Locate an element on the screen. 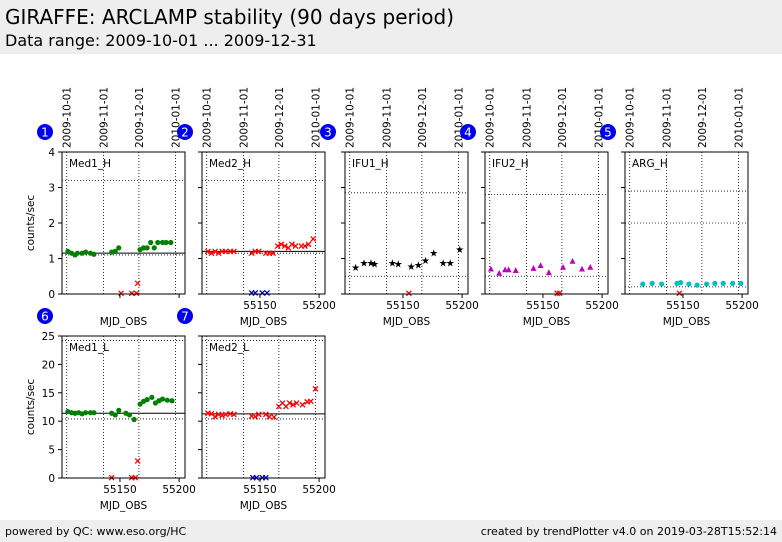 This screenshot has width=782, height=542. panel-number: 4 is located at coordinates (468, 133).